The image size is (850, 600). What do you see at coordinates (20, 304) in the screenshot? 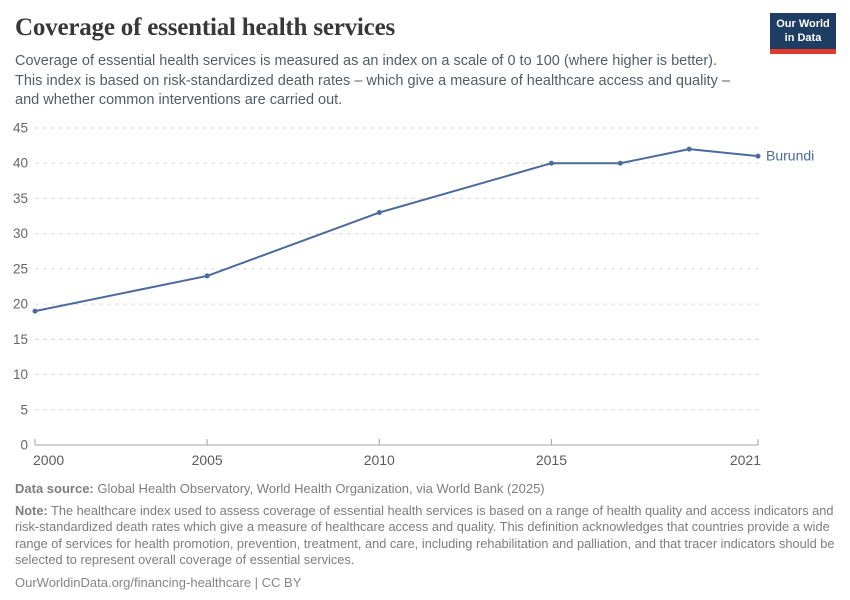
I see `y-axis-tick-label: 20` at bounding box center [20, 304].